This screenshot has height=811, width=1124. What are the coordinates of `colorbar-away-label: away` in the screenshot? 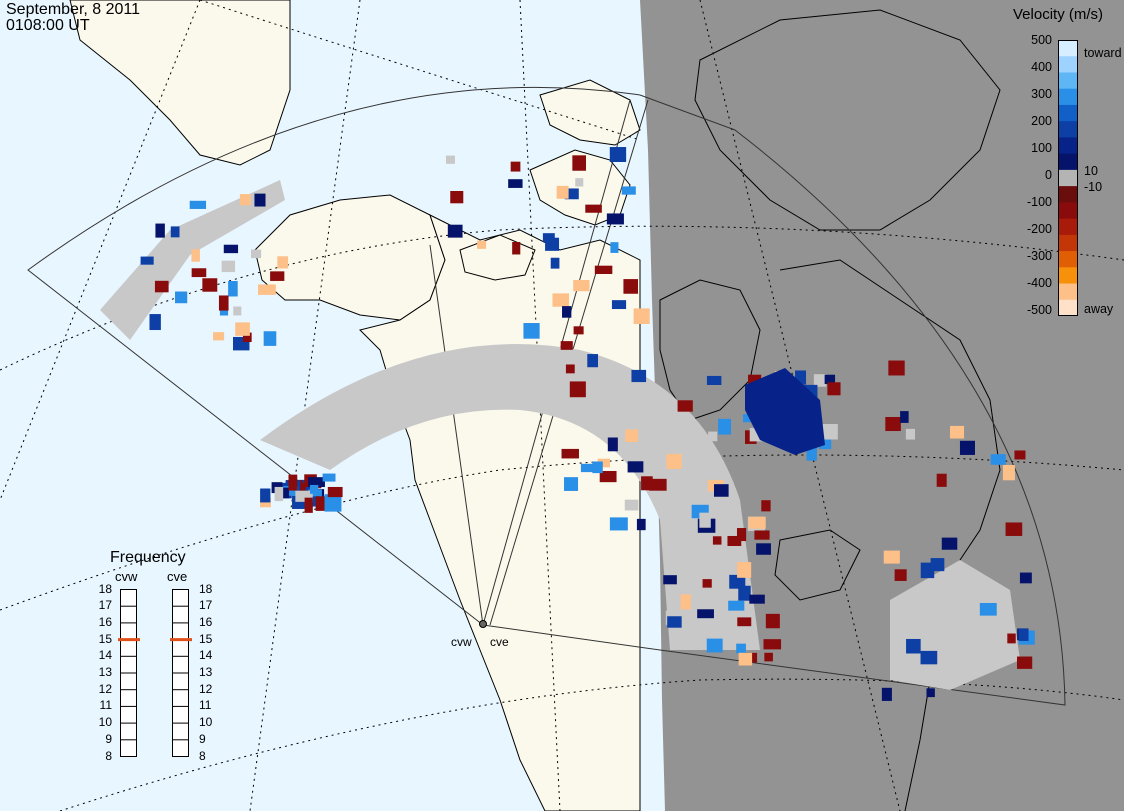 It's located at (1099, 309).